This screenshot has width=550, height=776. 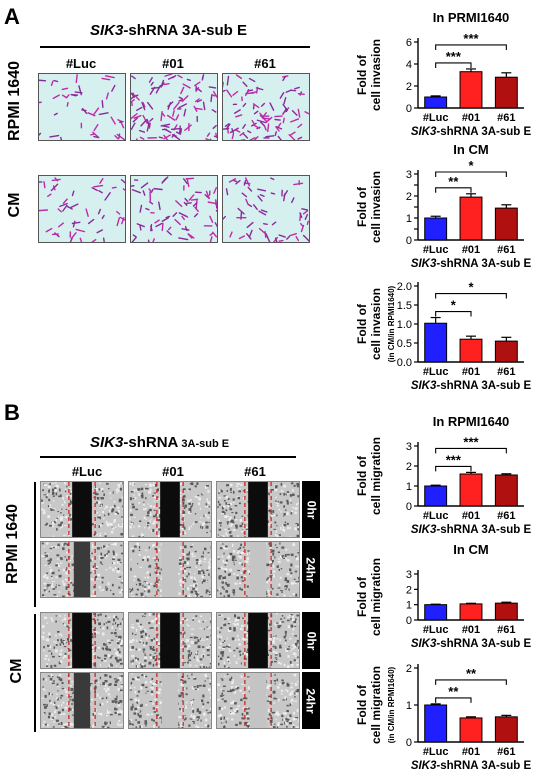 What do you see at coordinates (175, 47) in the screenshot?
I see `panel-a-header-rule` at bounding box center [175, 47].